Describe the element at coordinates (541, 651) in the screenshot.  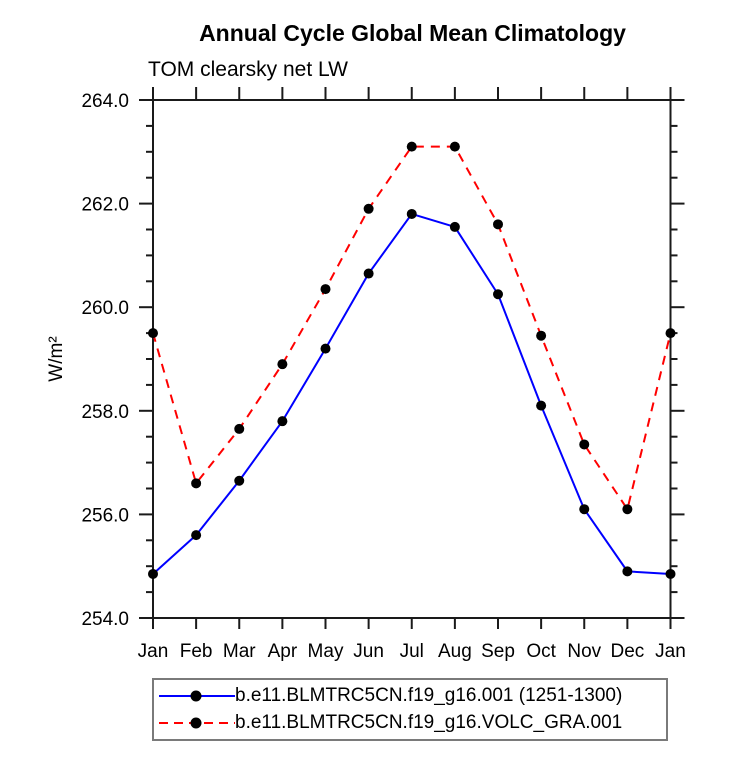
I see `x-tick-label: Oct` at that location.